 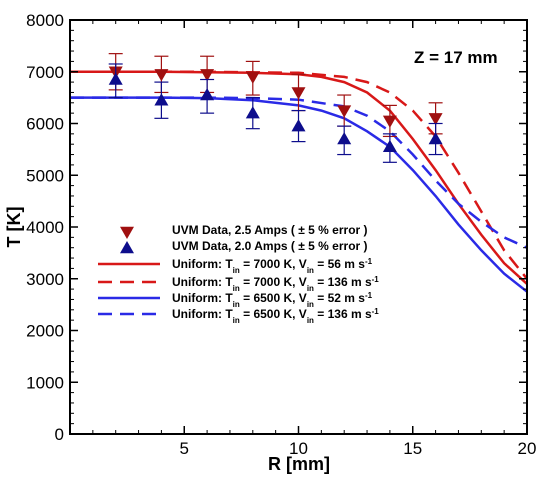 I want to click on legend-label: Uniform: Tin = 7000 K, Vin = 56 m s-1, so click(x=272, y=266).